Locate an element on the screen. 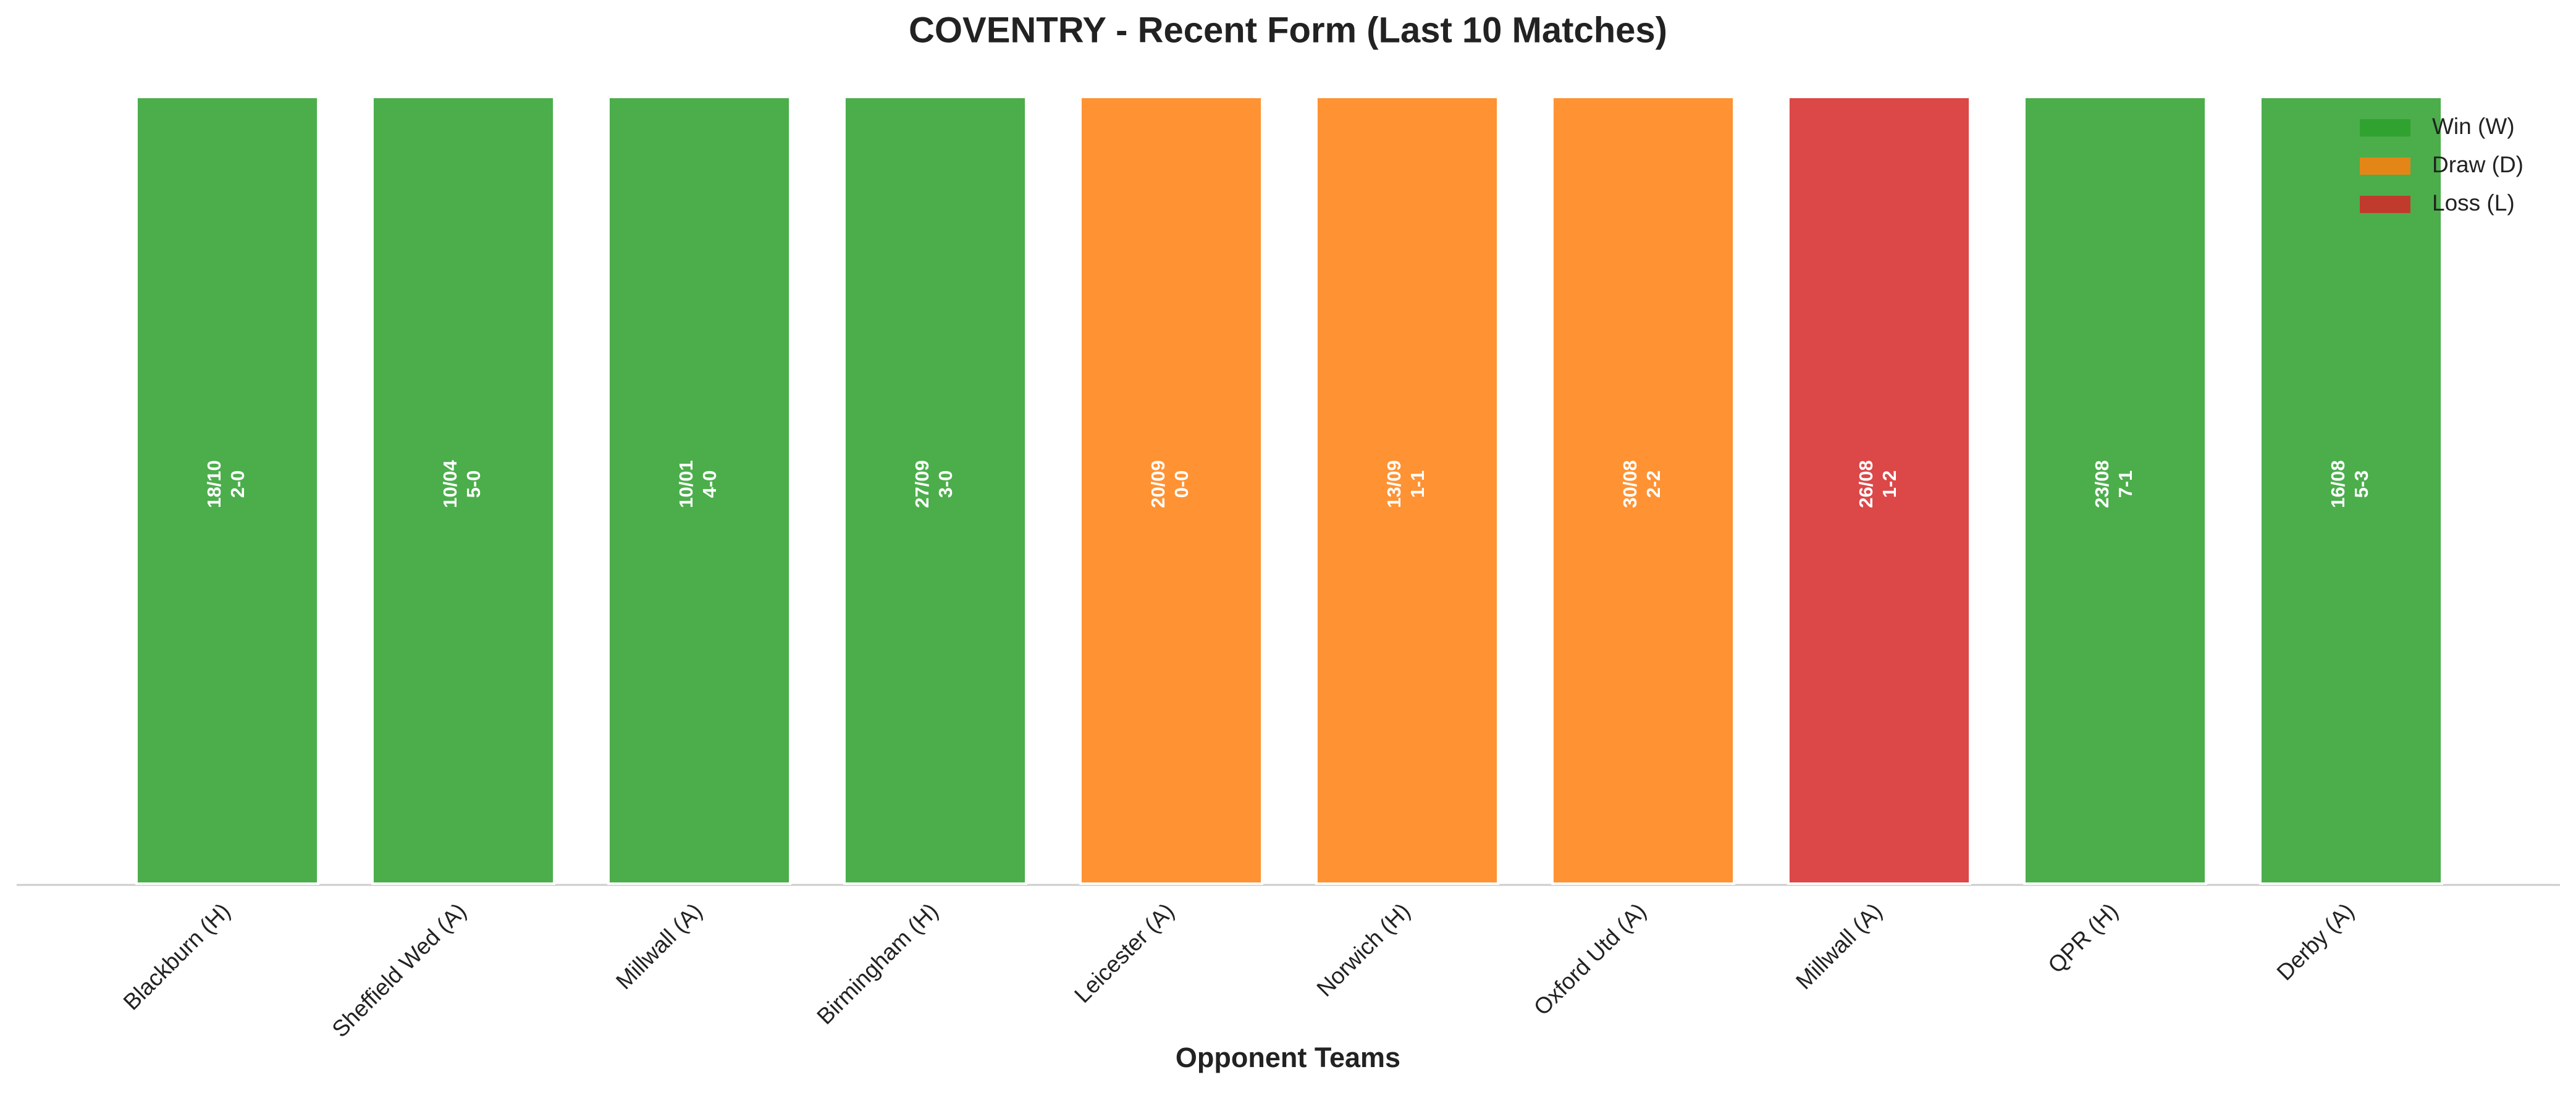 The width and height of the screenshot is (2576, 1093). match-score: 2-0 is located at coordinates (237, 484).